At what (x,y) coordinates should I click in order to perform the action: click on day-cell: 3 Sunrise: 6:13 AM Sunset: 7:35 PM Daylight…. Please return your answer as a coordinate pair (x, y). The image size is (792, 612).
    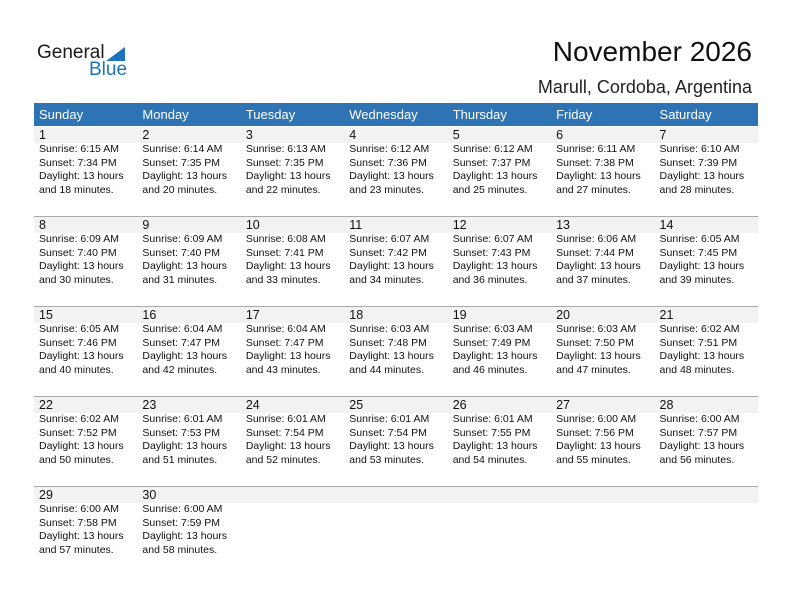
    Looking at the image, I should click on (292, 171).